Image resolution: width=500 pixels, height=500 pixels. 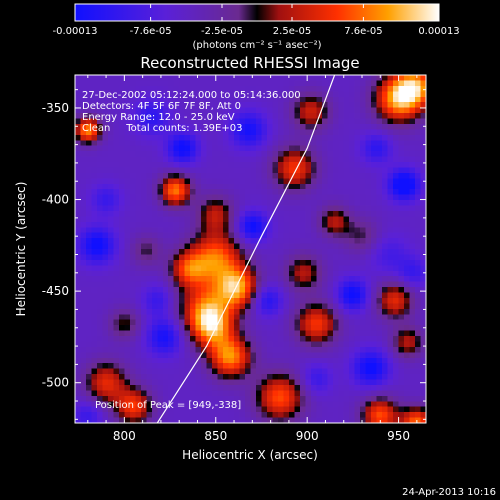 I want to click on colorbar-tick-label: 7.6e-05, so click(x=363, y=31).